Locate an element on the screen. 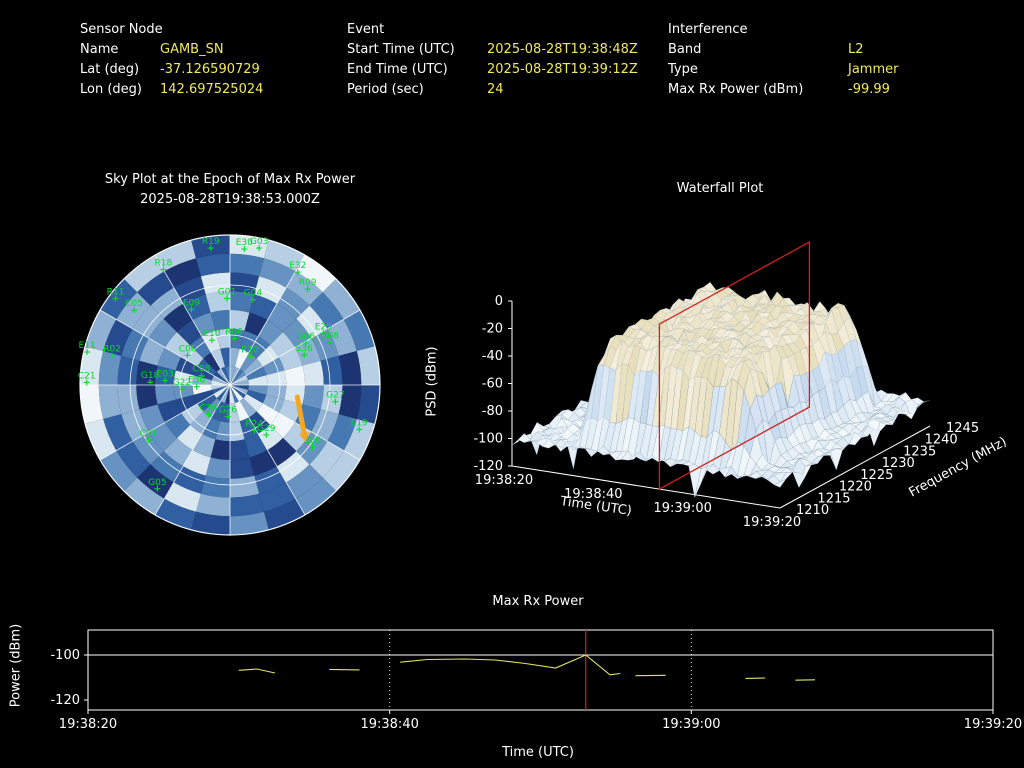 This screenshot has height=768, width=1024. satellite-marker: G04 is located at coordinates (253, 296).